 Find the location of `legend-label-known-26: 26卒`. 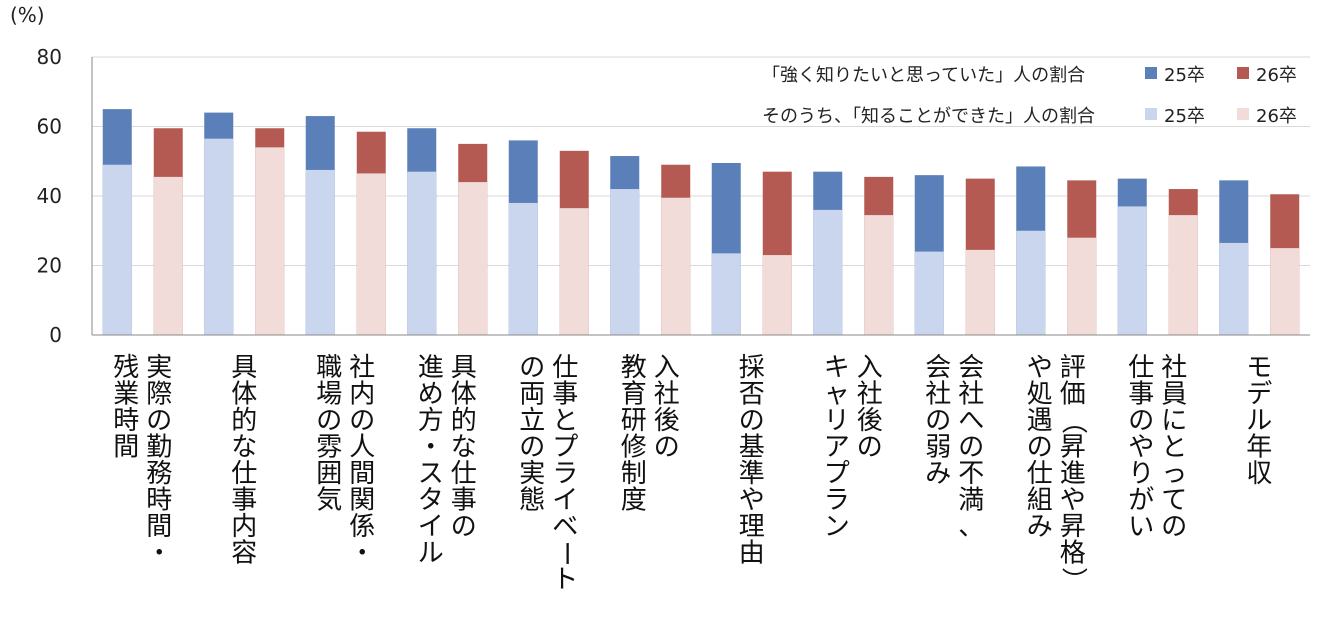

legend-label-known-26: 26卒 is located at coordinates (1276, 116).